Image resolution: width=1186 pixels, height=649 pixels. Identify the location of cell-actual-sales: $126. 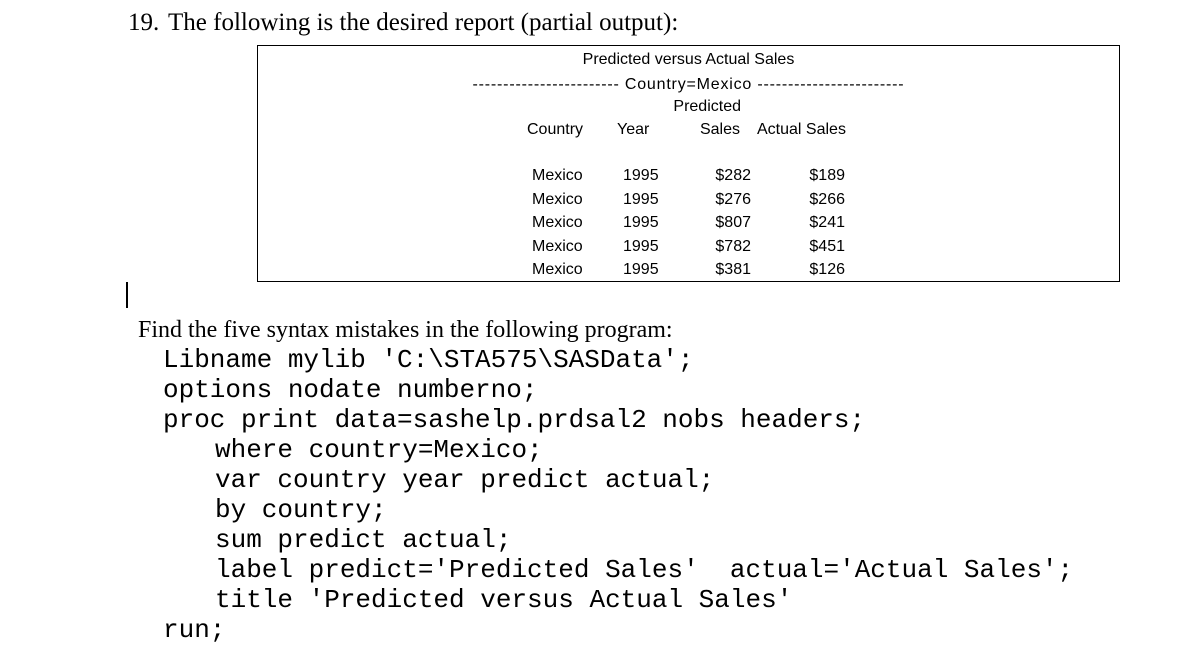
(827, 269).